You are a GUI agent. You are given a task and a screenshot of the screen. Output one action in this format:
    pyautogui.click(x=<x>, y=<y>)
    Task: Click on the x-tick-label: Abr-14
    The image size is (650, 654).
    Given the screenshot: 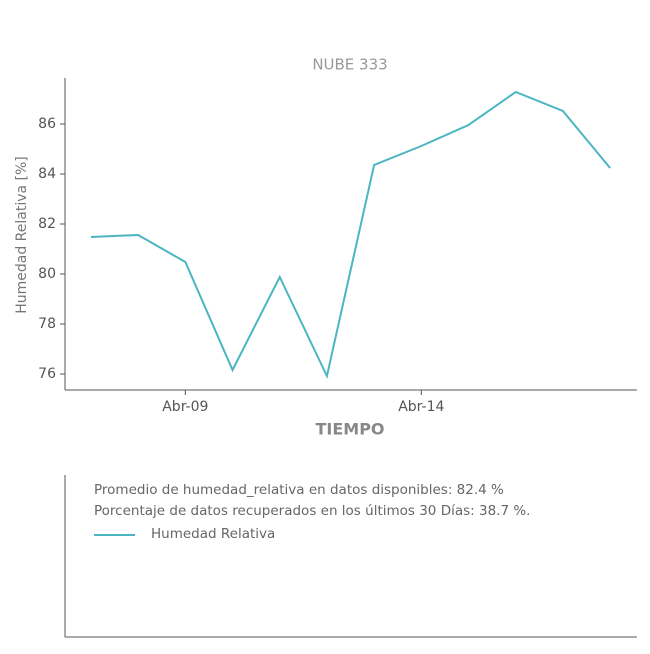 What is the action you would take?
    pyautogui.click(x=421, y=407)
    